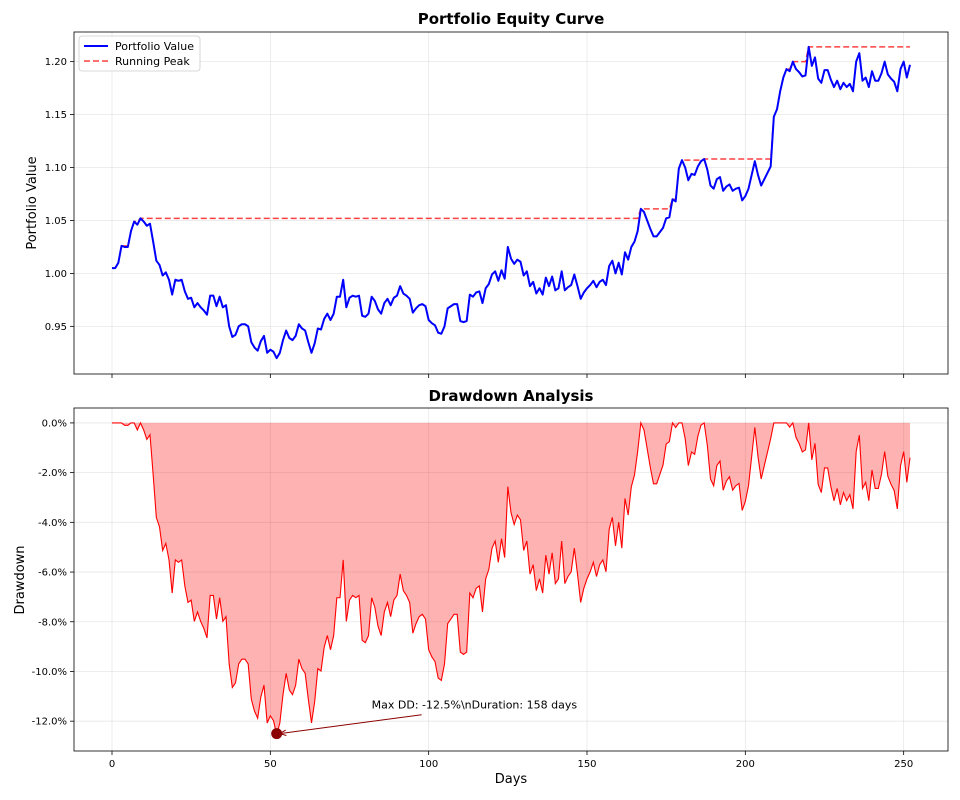 This screenshot has width=960, height=800. What do you see at coordinates (154, 46) in the screenshot?
I see `legend-label-portfolio-value: Portfolio Value` at bounding box center [154, 46].